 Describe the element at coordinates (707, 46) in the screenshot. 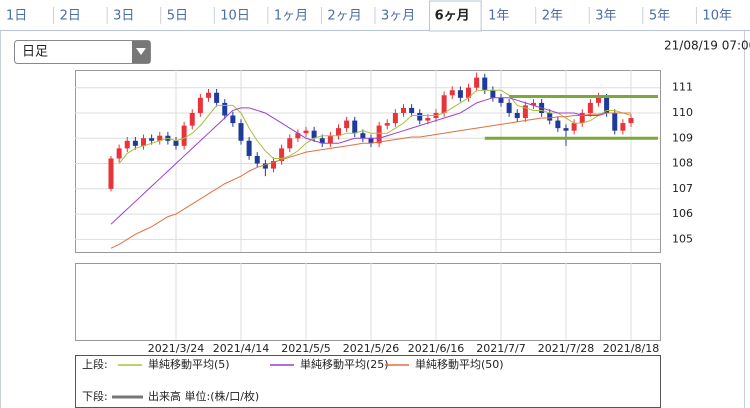

I see `timestamp: 21/08/19 07:00` at that location.